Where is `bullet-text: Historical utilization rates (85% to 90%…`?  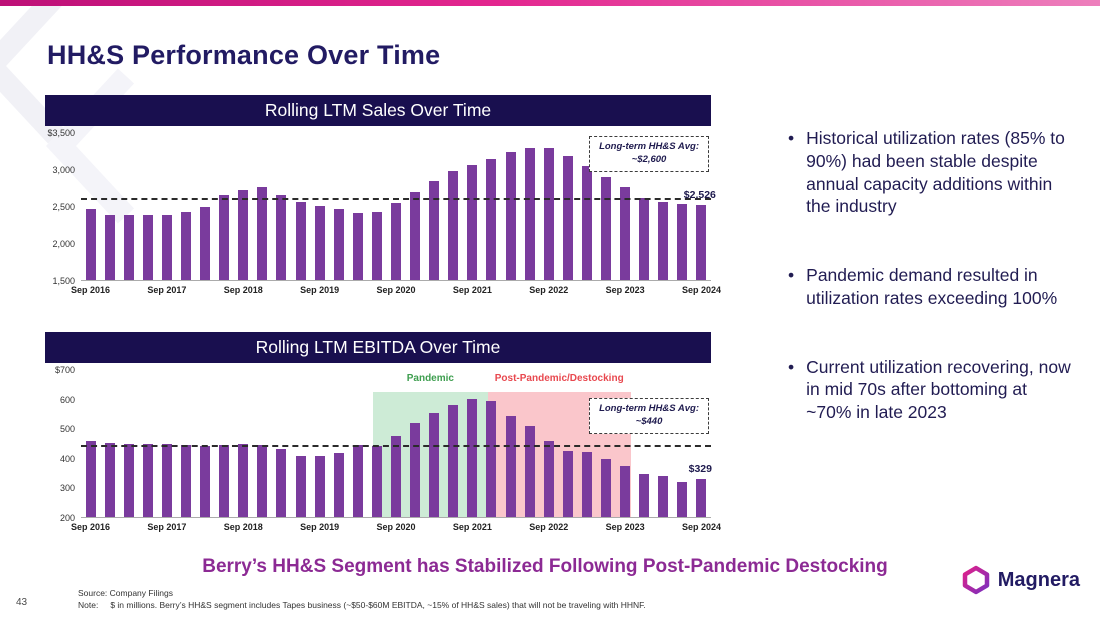
bullet-text: Historical utilization rates (85% to 90%… is located at coordinates (935, 172).